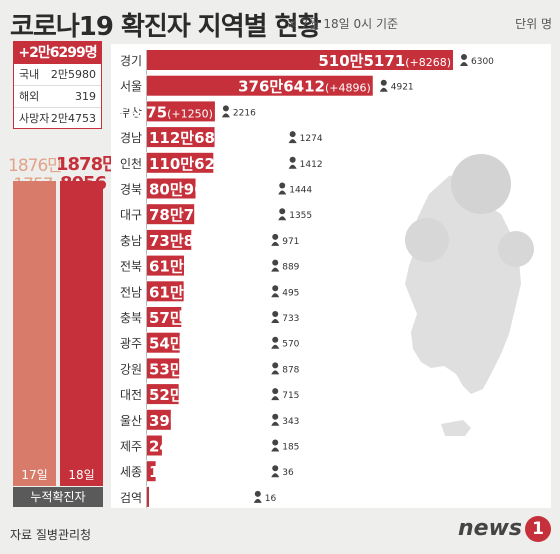 This screenshot has height=554, width=560. I want to click on region-label: 전남, so click(131, 292).